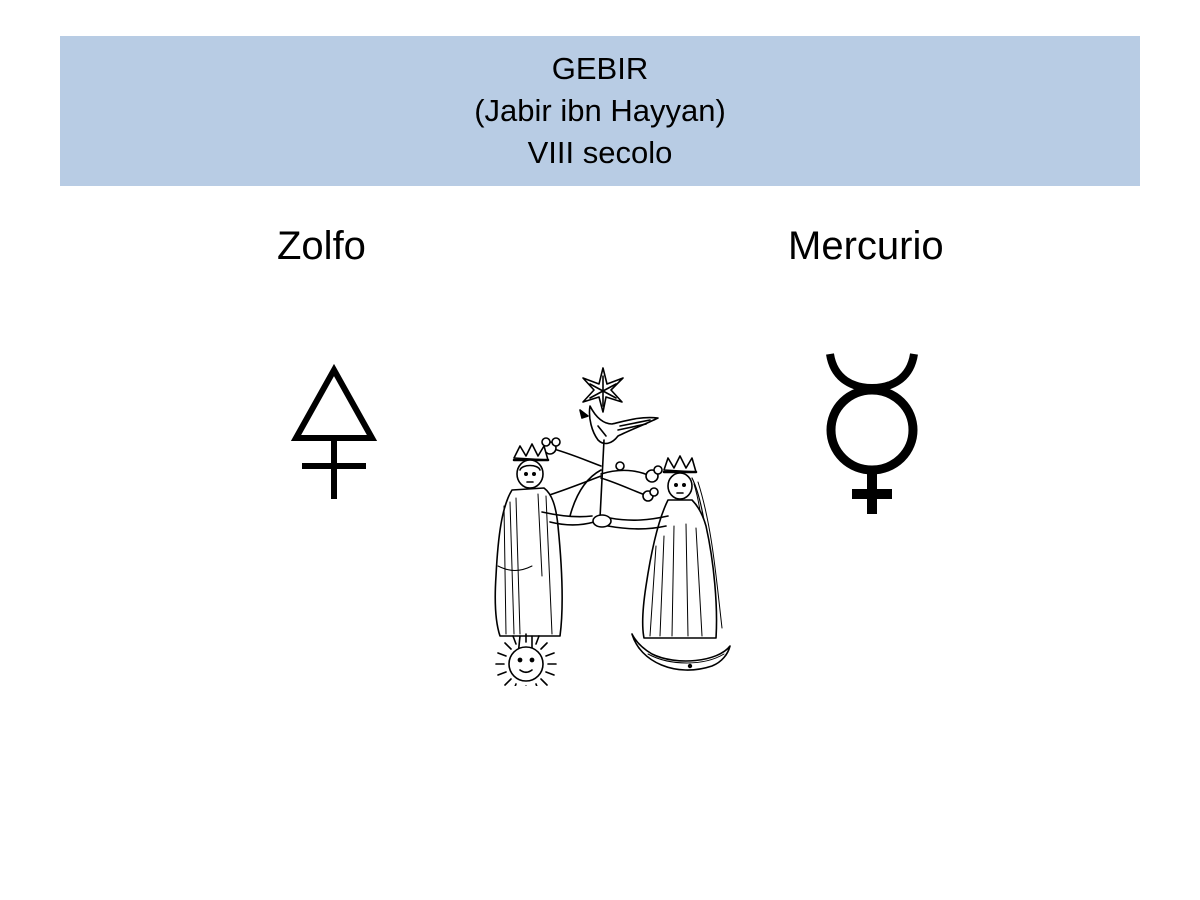 This screenshot has width=1200, height=900. I want to click on sun-icon, so click(526, 659).